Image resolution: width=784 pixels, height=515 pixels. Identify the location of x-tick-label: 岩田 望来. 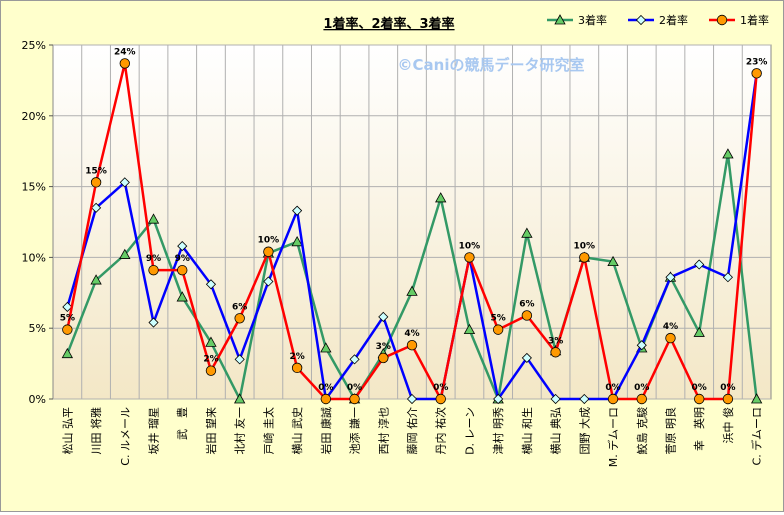
(211, 431).